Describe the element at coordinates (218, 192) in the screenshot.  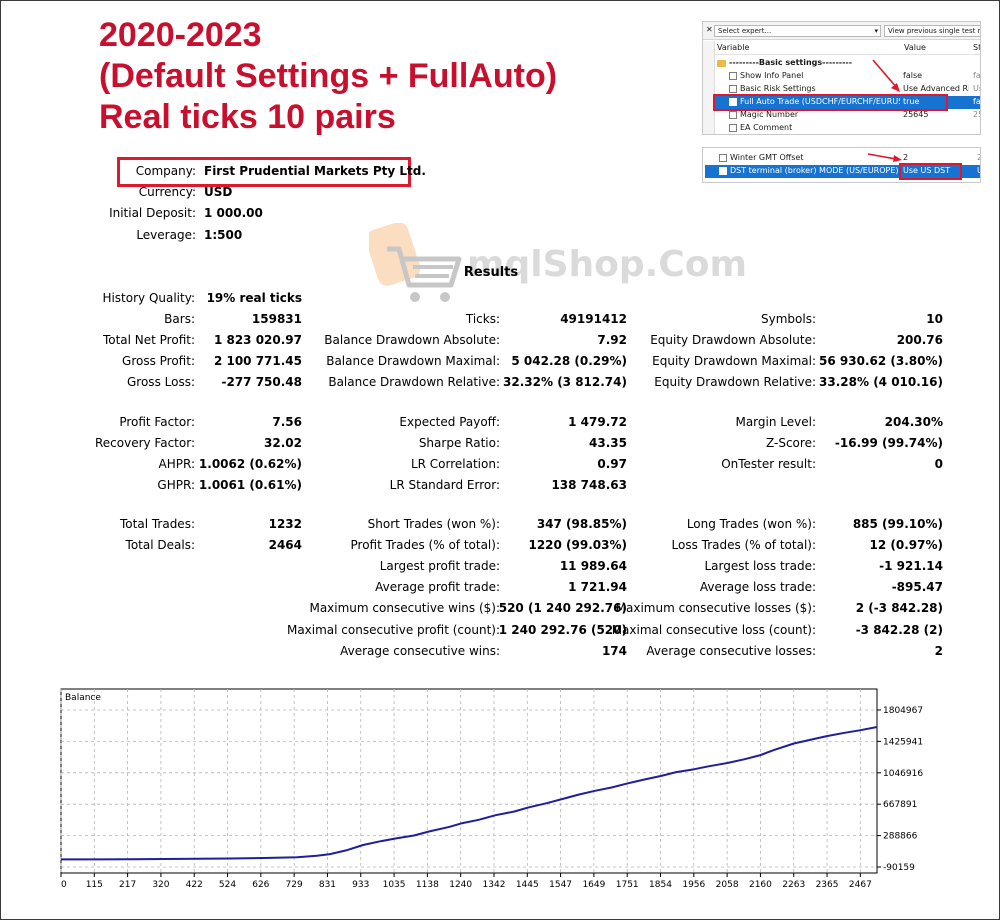
I see `currency-value: USD` at that location.